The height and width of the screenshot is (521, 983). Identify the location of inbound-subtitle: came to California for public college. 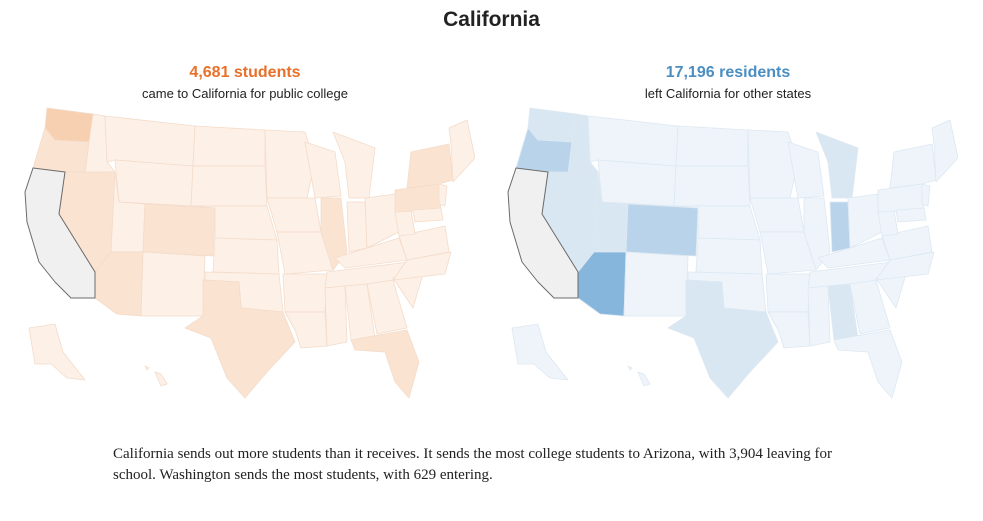
(245, 93).